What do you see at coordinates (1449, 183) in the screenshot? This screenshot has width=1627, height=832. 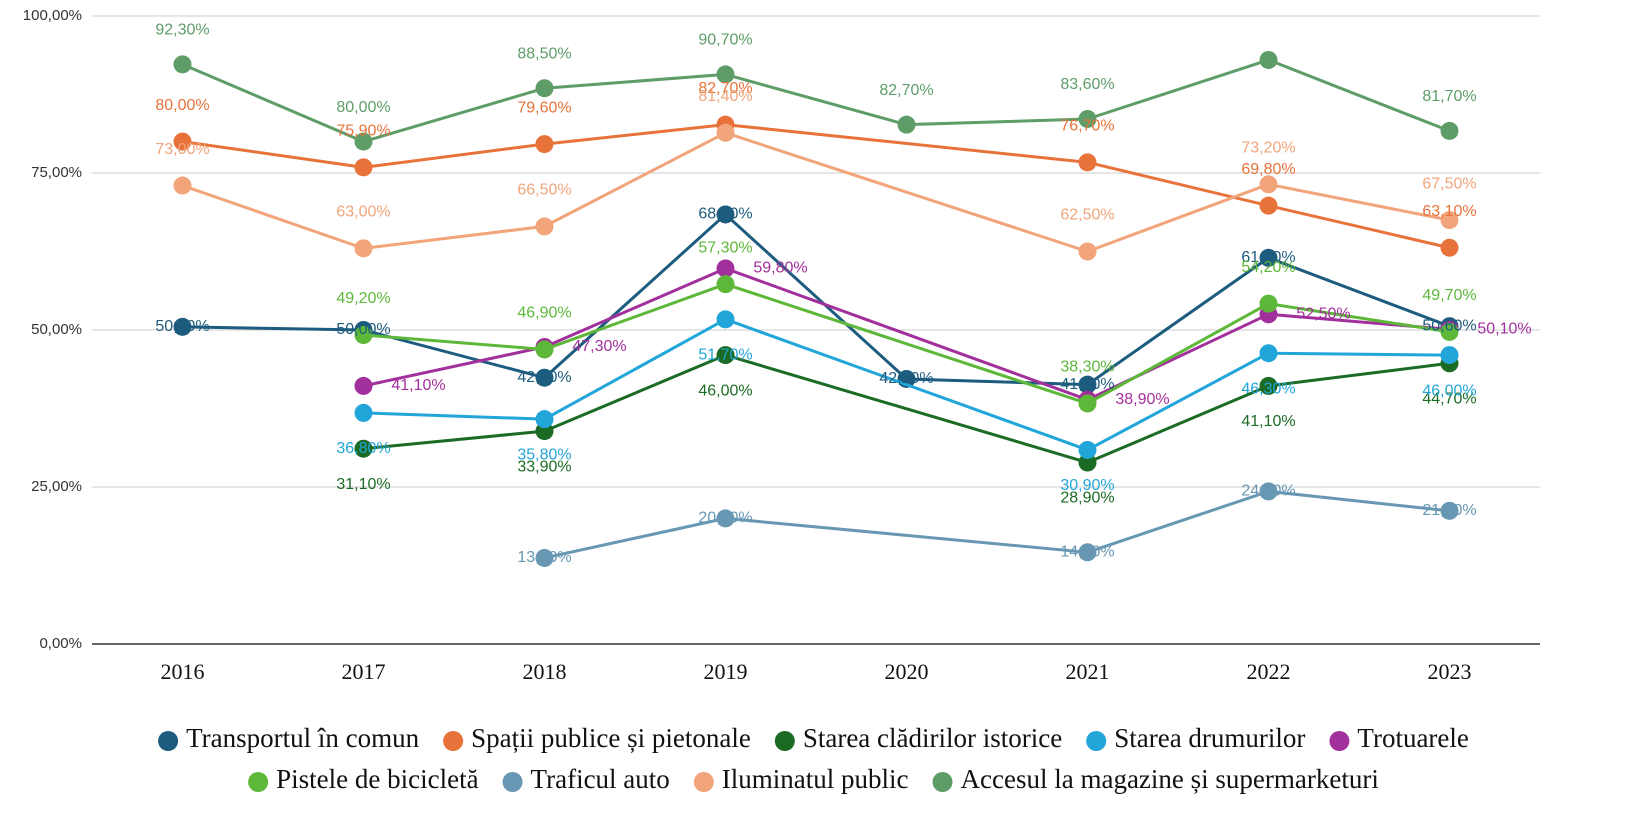 I see `data-label: 67,50%` at bounding box center [1449, 183].